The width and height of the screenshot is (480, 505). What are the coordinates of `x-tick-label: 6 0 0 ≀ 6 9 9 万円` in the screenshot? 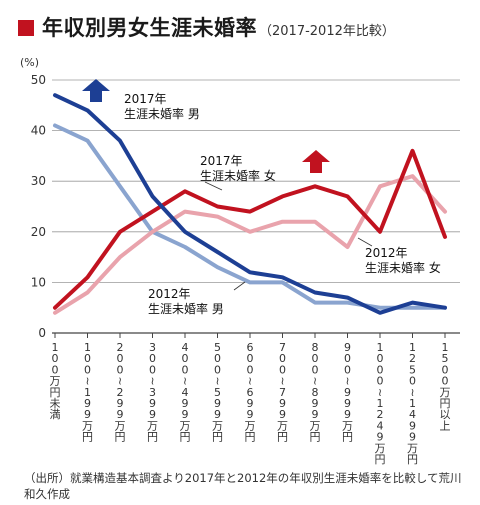 It's located at (250, 392).